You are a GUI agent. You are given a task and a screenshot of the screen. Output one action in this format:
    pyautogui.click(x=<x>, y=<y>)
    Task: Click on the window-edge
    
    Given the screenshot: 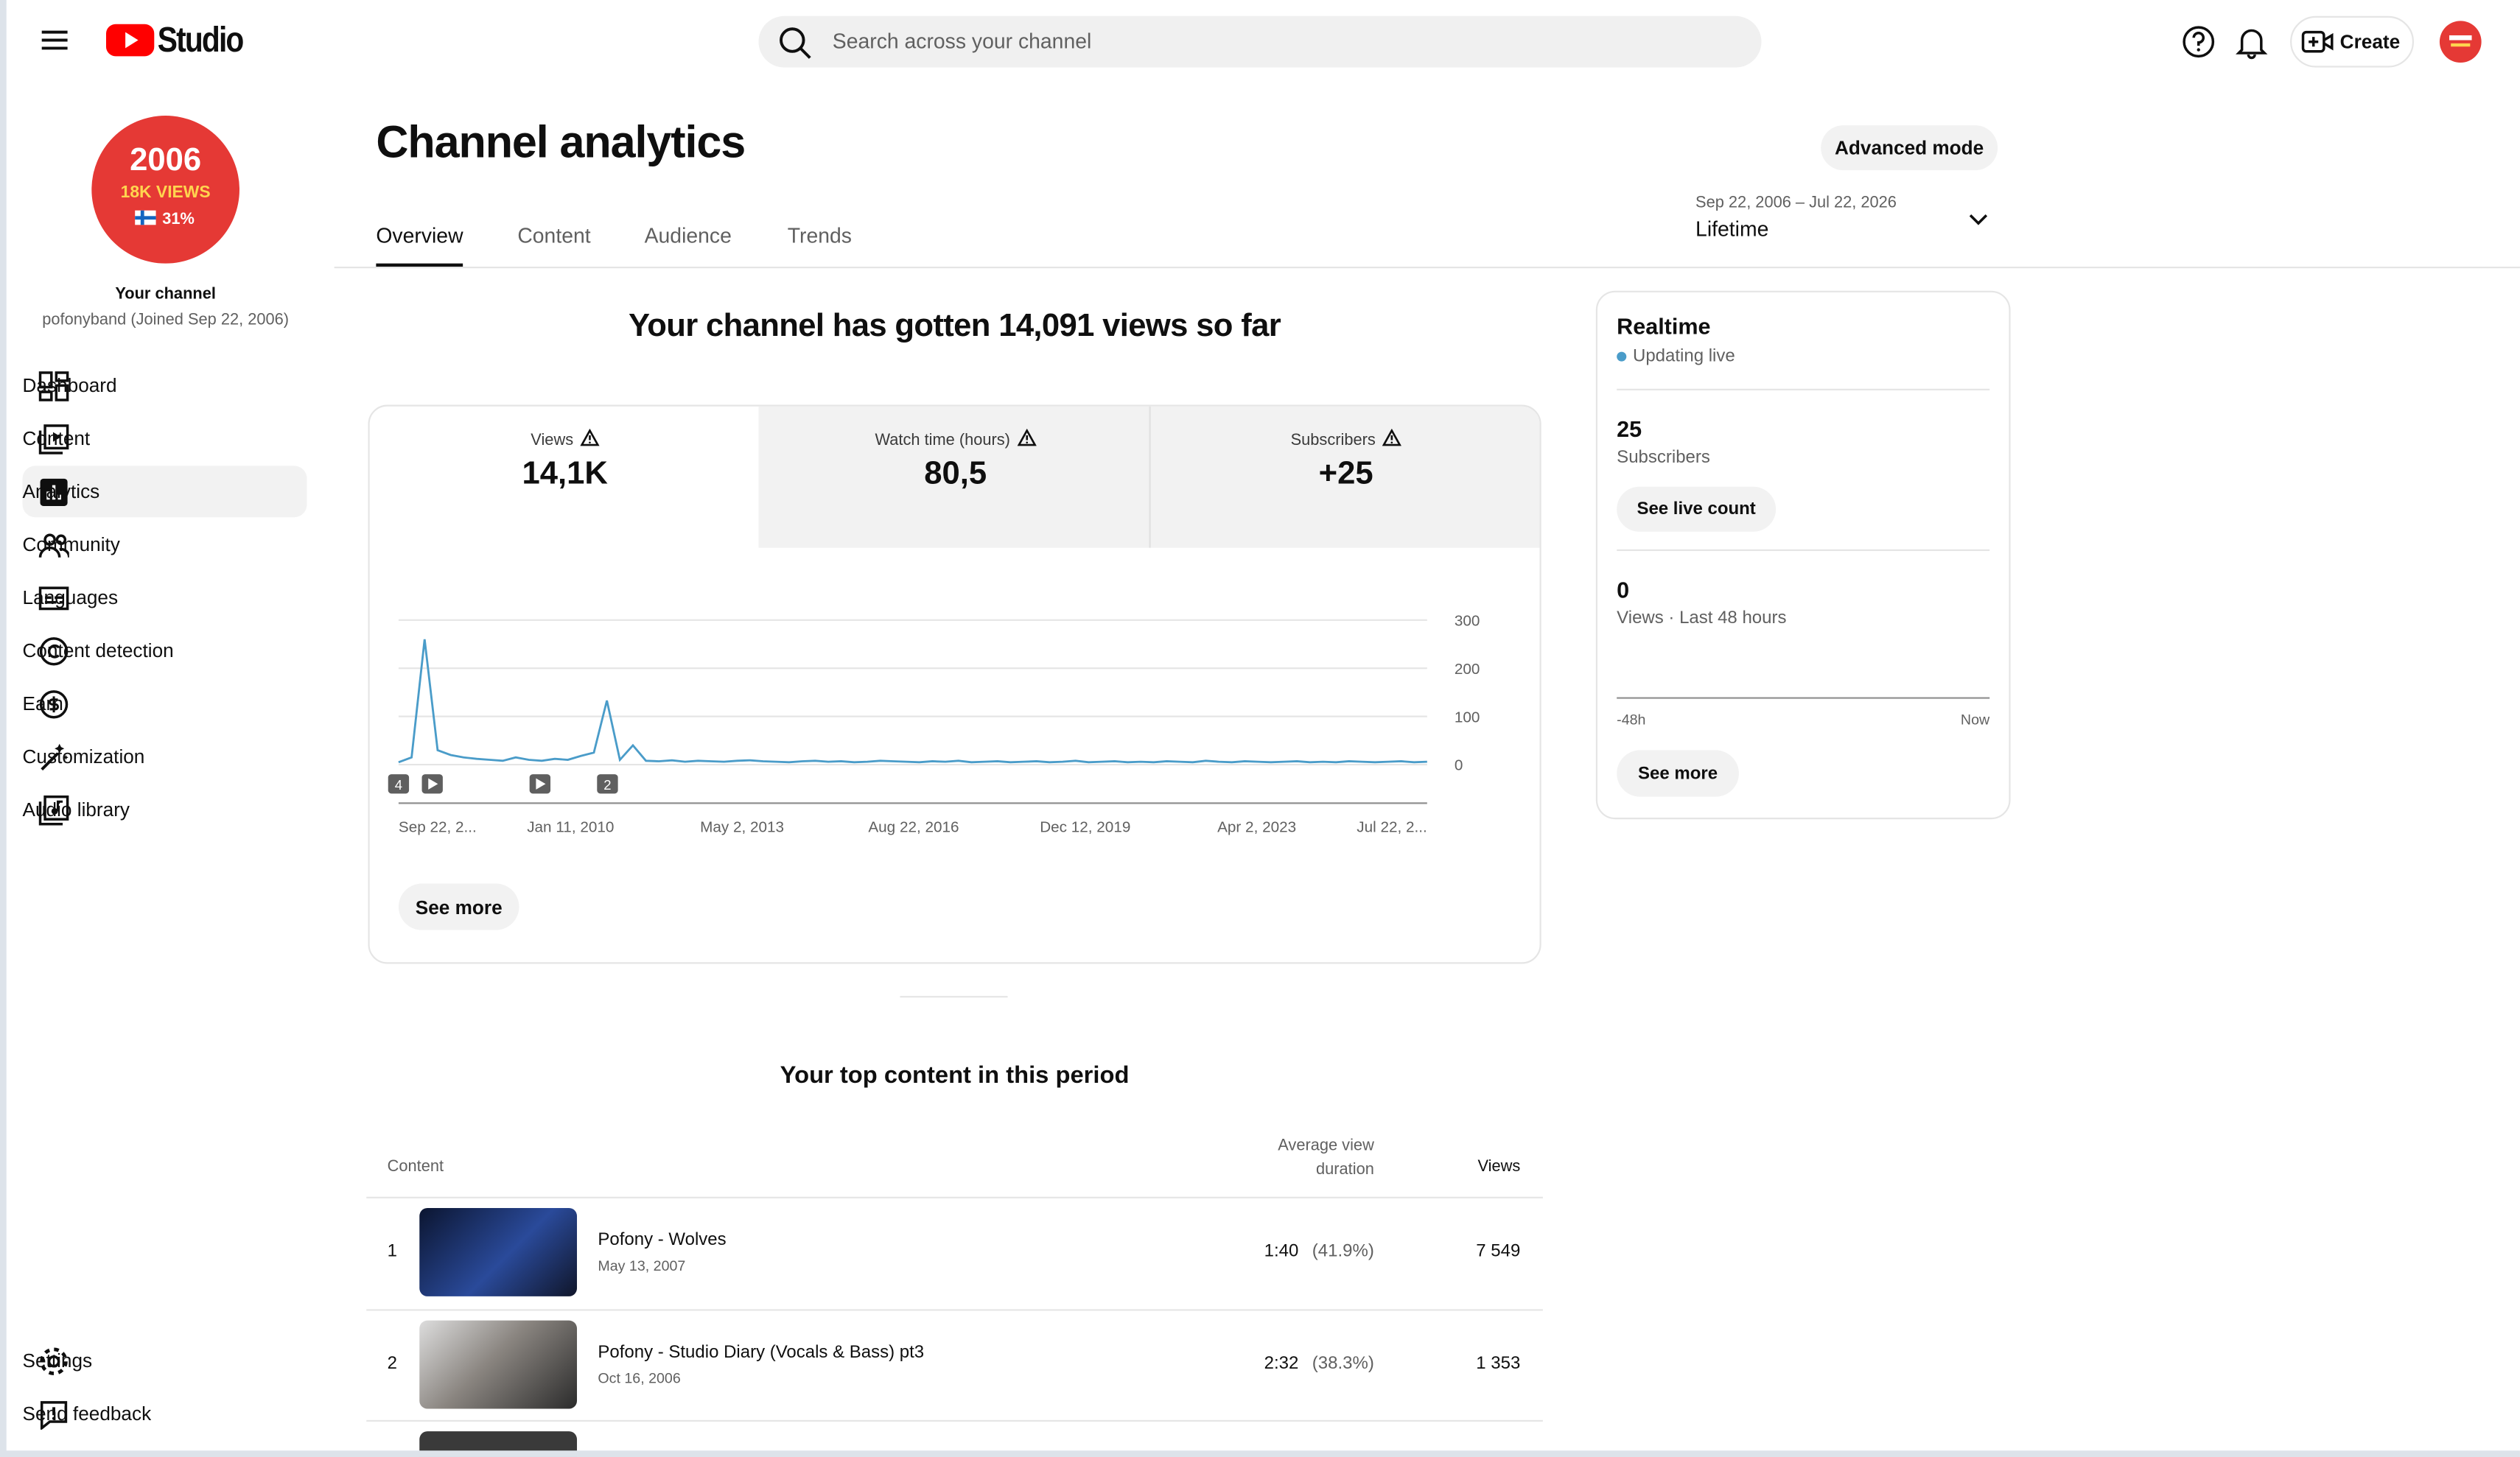 What is the action you would take?
    pyautogui.click(x=3, y=728)
    